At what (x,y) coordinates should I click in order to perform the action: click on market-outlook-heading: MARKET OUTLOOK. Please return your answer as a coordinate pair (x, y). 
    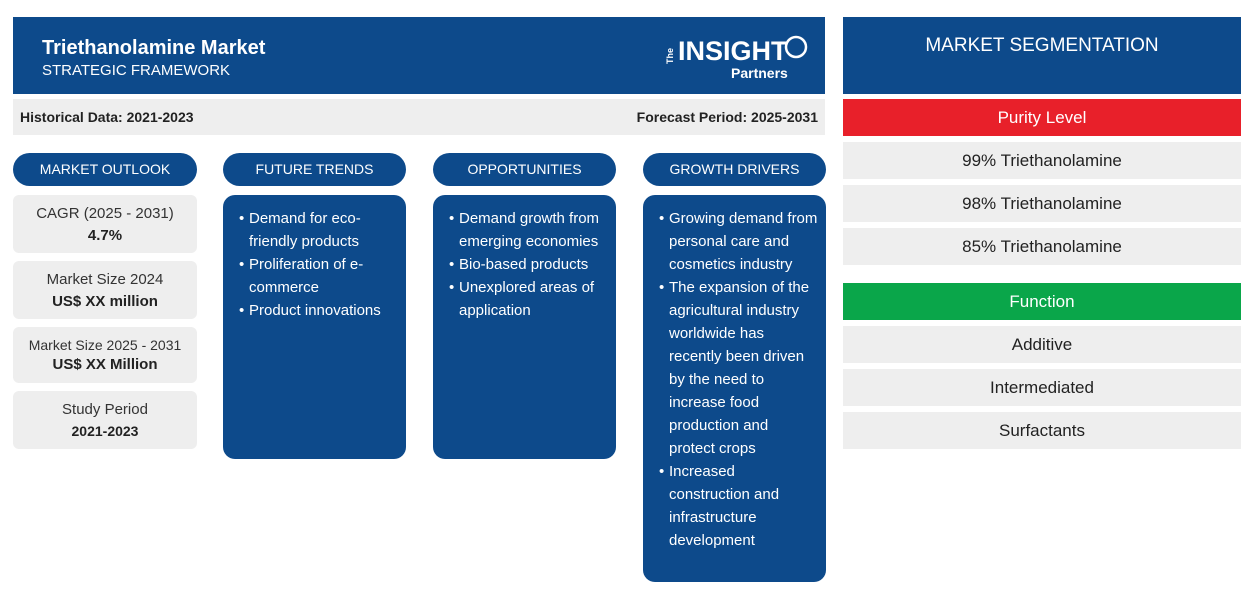
    Looking at the image, I should click on (105, 169).